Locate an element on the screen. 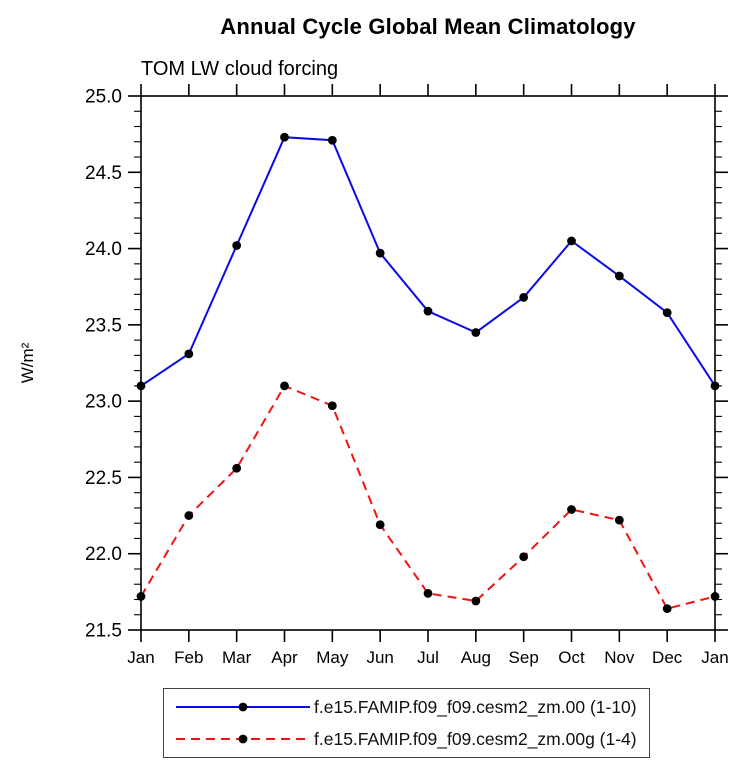 The height and width of the screenshot is (766, 733). legend-label: f.e15.FAMIP.f09_f09.cesm2_zm.00g (1-4) is located at coordinates (475, 738).